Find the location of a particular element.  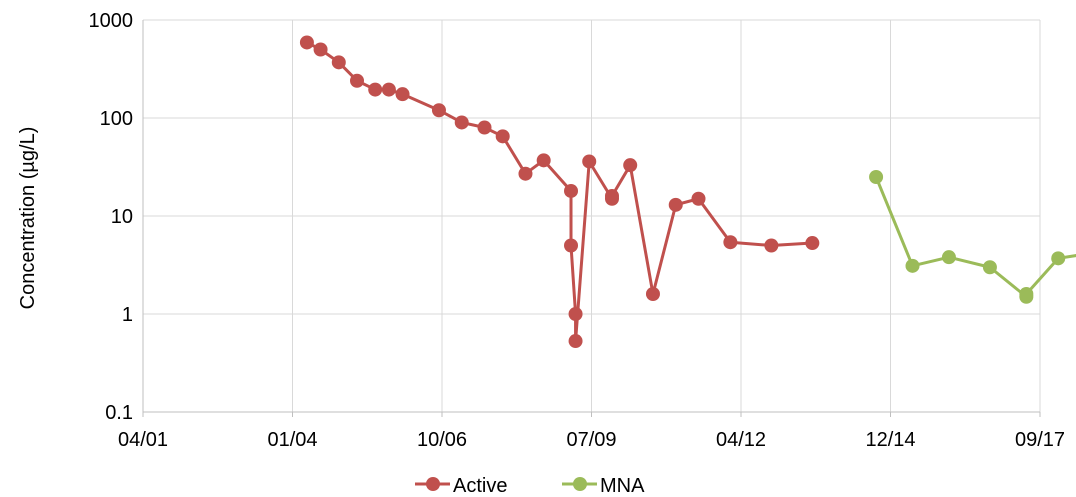

legend-item-active: Active is located at coordinates (461, 486).